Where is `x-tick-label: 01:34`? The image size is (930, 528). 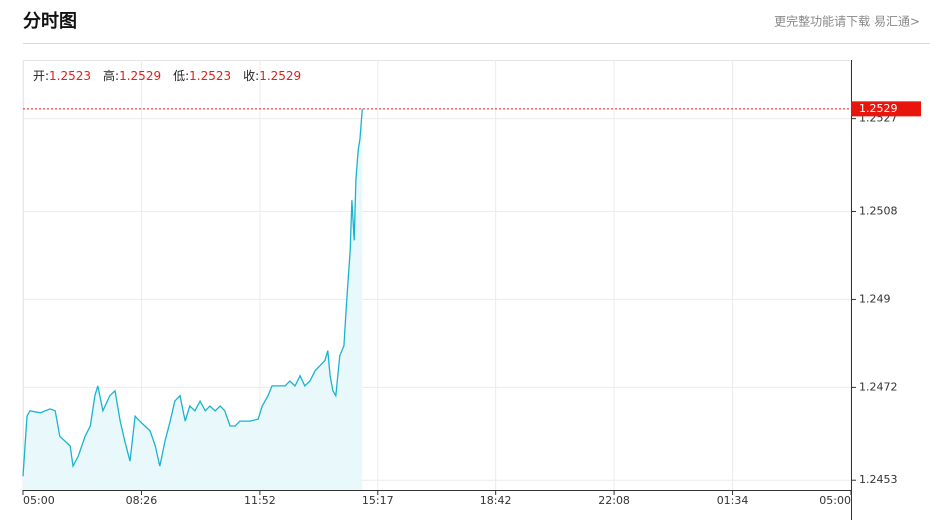
x-tick-label: 01:34 is located at coordinates (733, 500).